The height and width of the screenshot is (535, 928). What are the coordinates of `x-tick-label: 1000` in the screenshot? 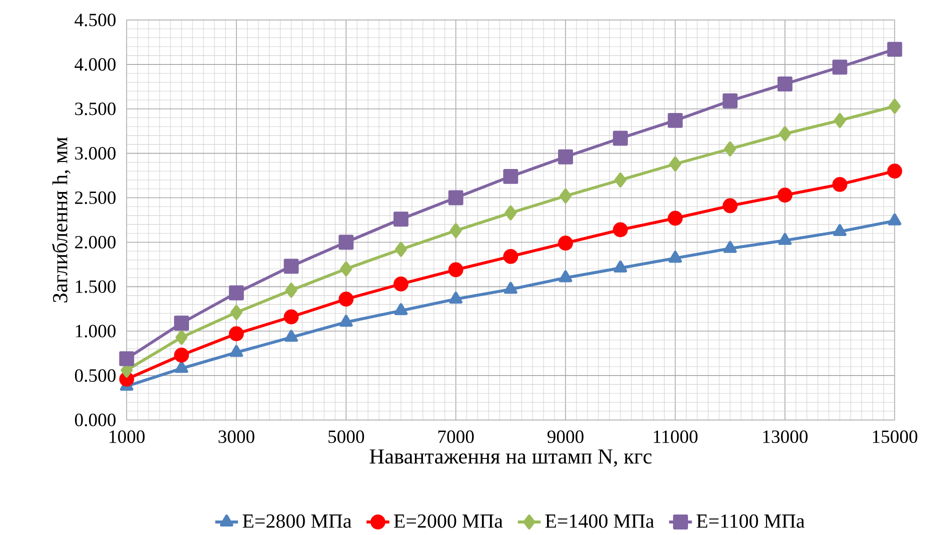 It's located at (127, 437).